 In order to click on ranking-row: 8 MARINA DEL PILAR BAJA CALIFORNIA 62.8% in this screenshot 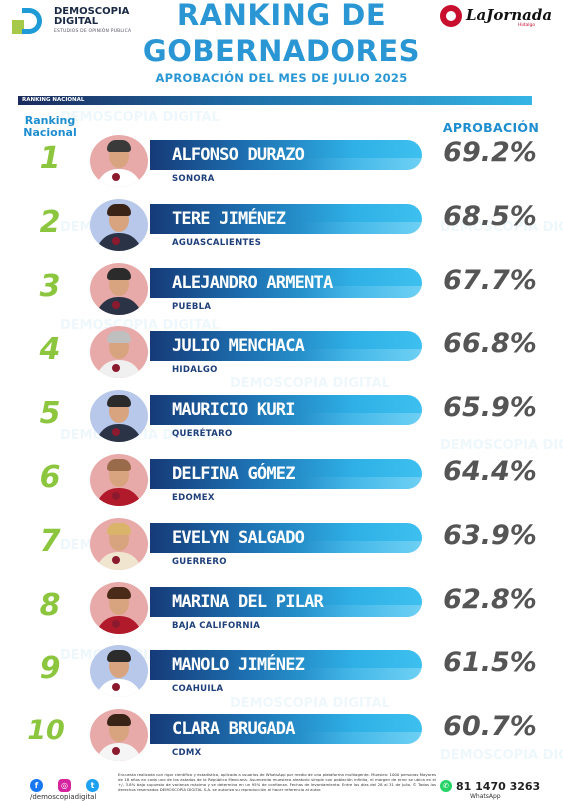, I will do `click(281, 611)`.